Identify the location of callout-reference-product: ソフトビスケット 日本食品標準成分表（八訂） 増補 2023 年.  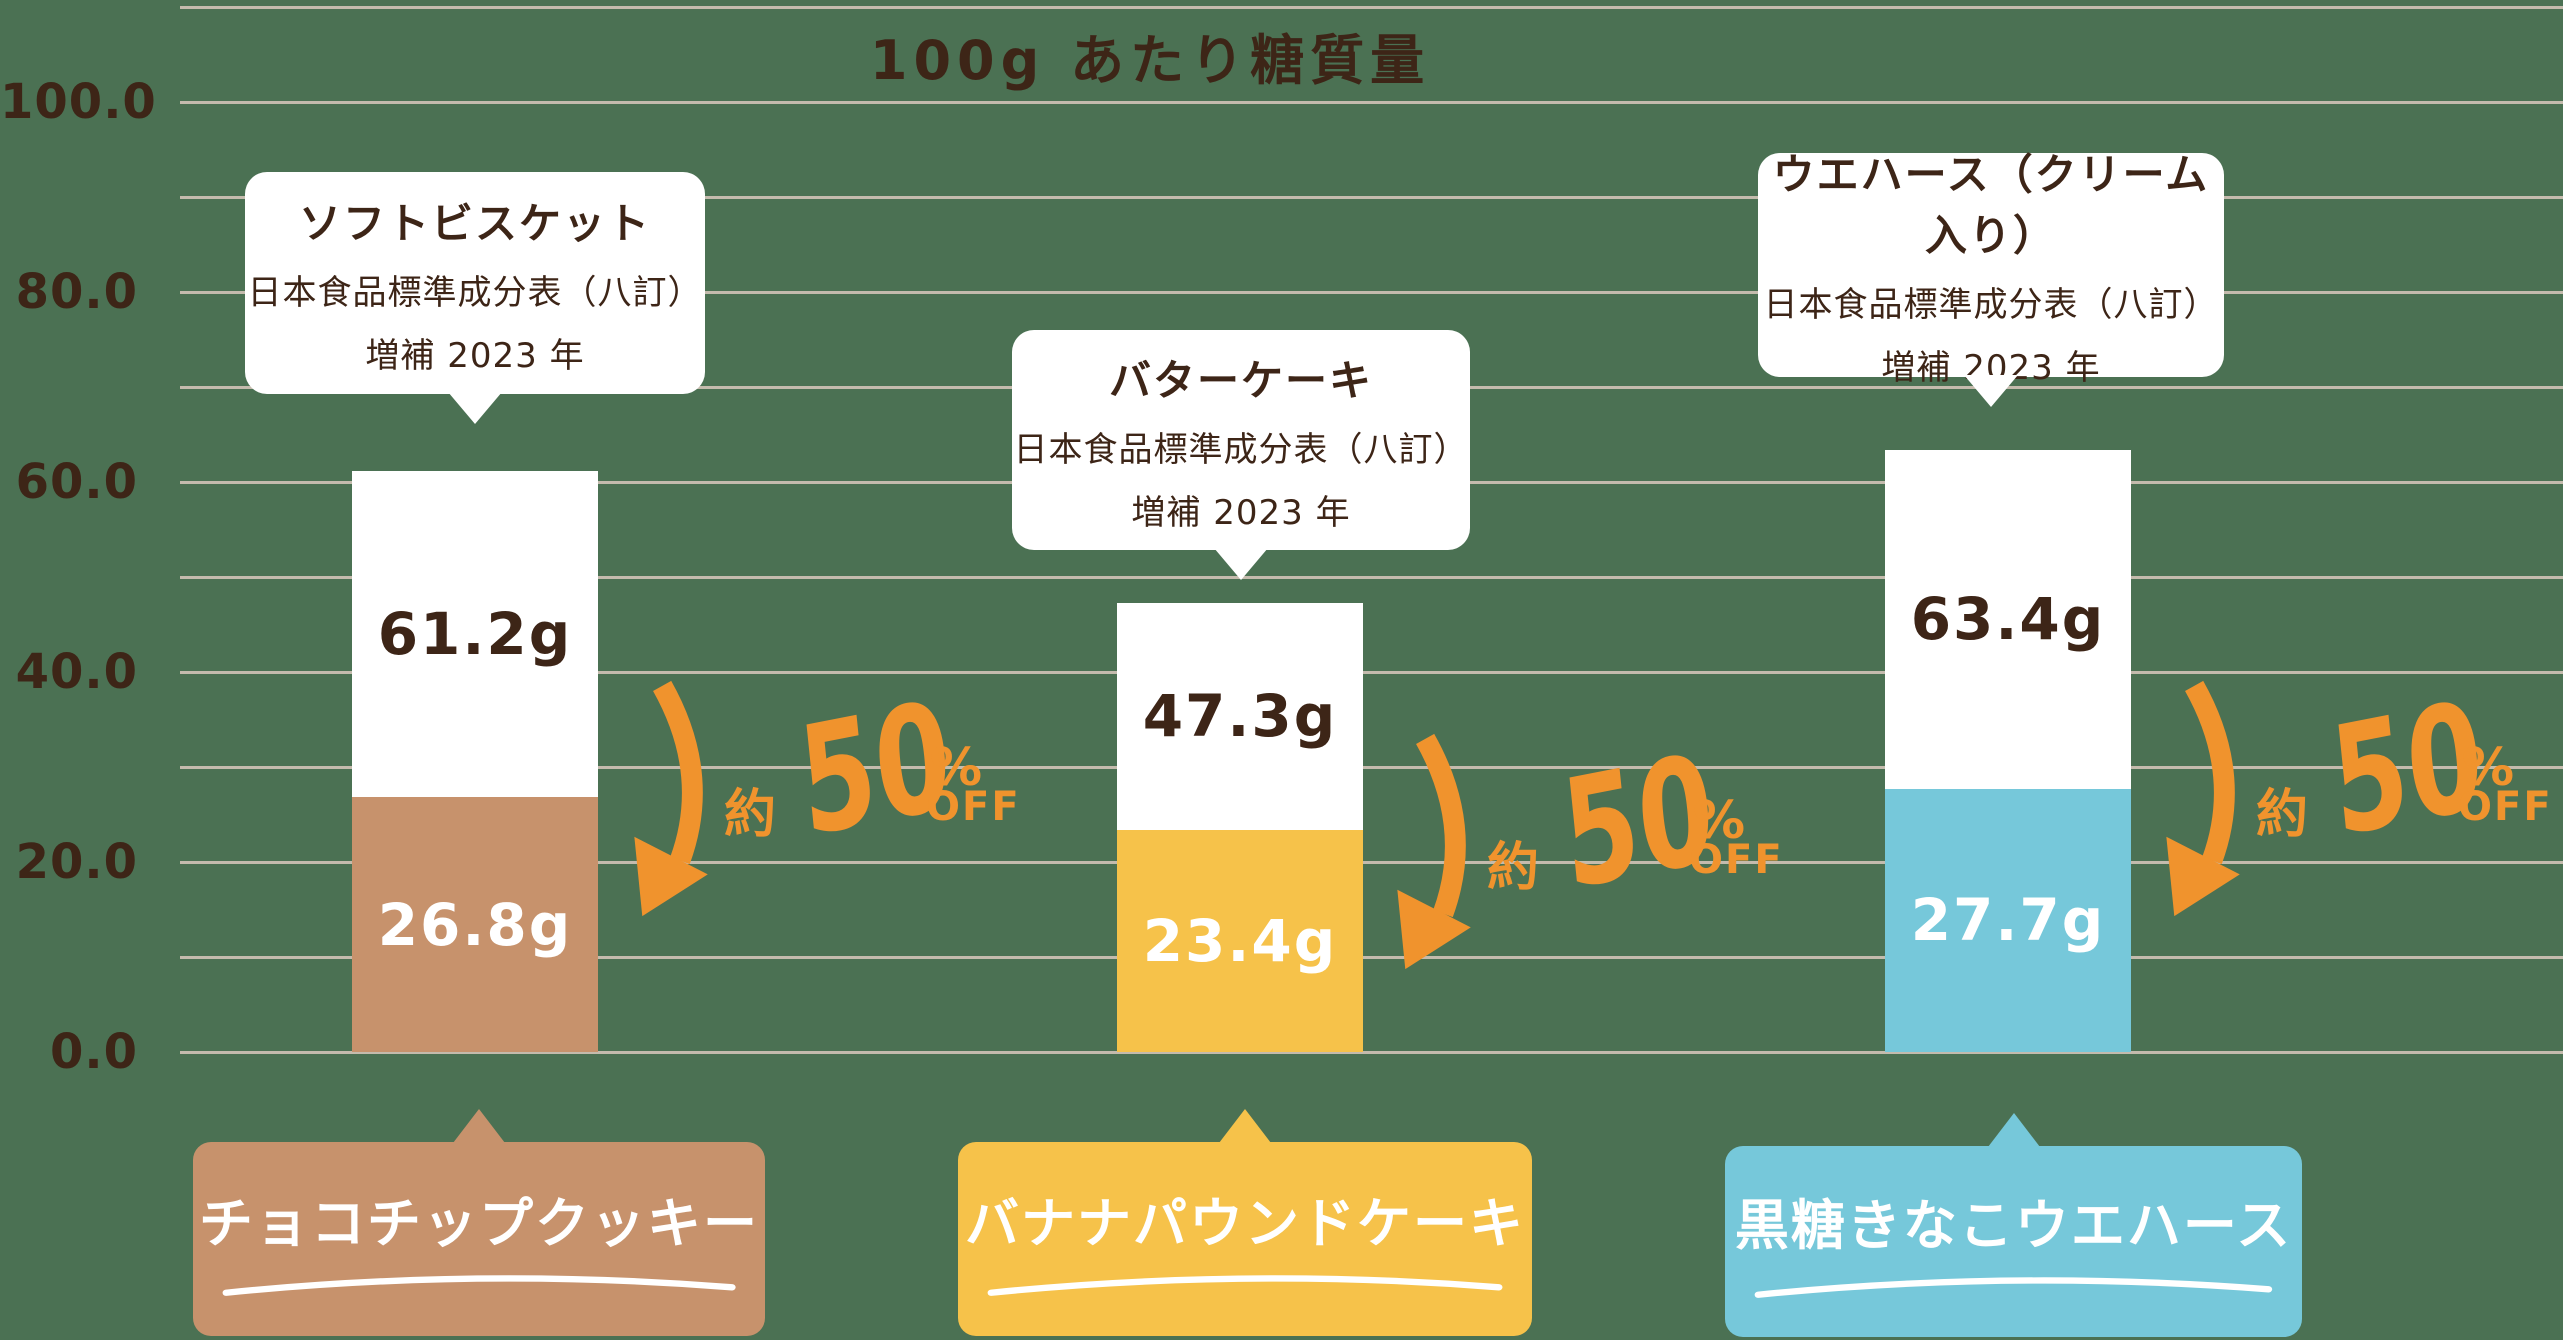
(475, 298).